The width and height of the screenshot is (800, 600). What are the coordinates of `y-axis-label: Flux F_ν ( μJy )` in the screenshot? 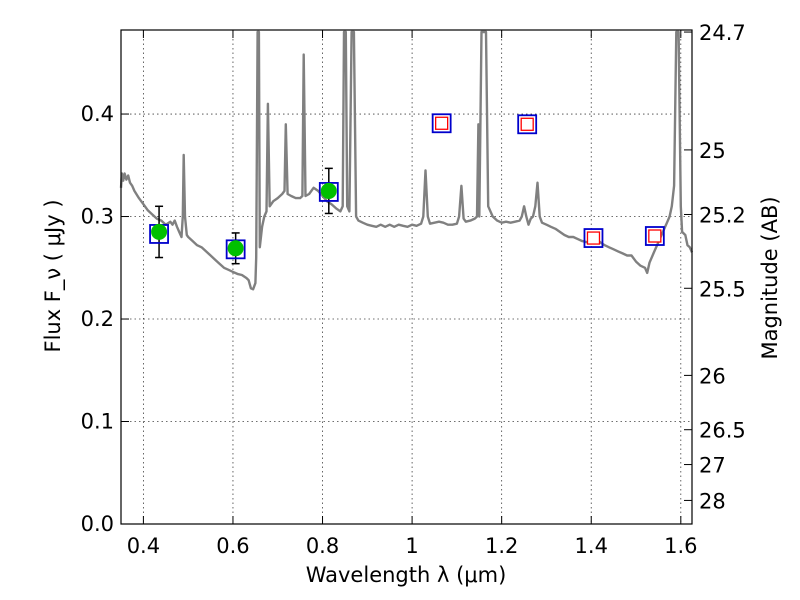 It's located at (53, 275).